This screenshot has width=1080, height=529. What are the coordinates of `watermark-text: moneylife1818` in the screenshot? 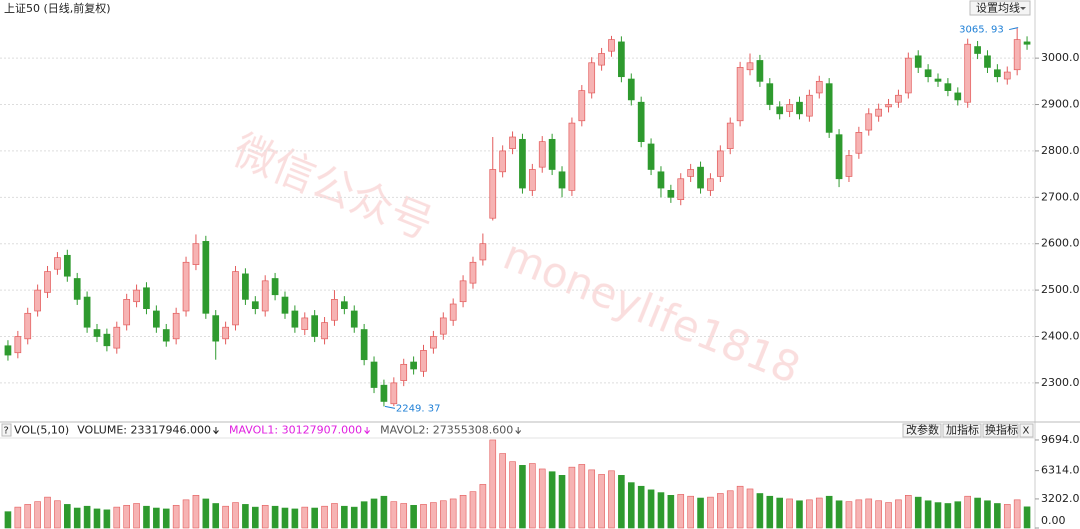 It's located at (652, 311).